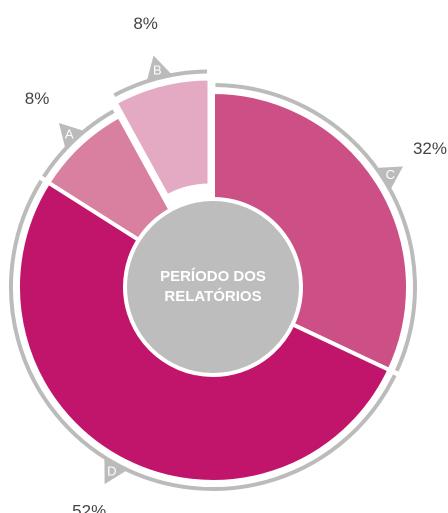 This screenshot has height=513, width=448. Describe the element at coordinates (390, 174) in the screenshot. I see `category-label: C` at that location.